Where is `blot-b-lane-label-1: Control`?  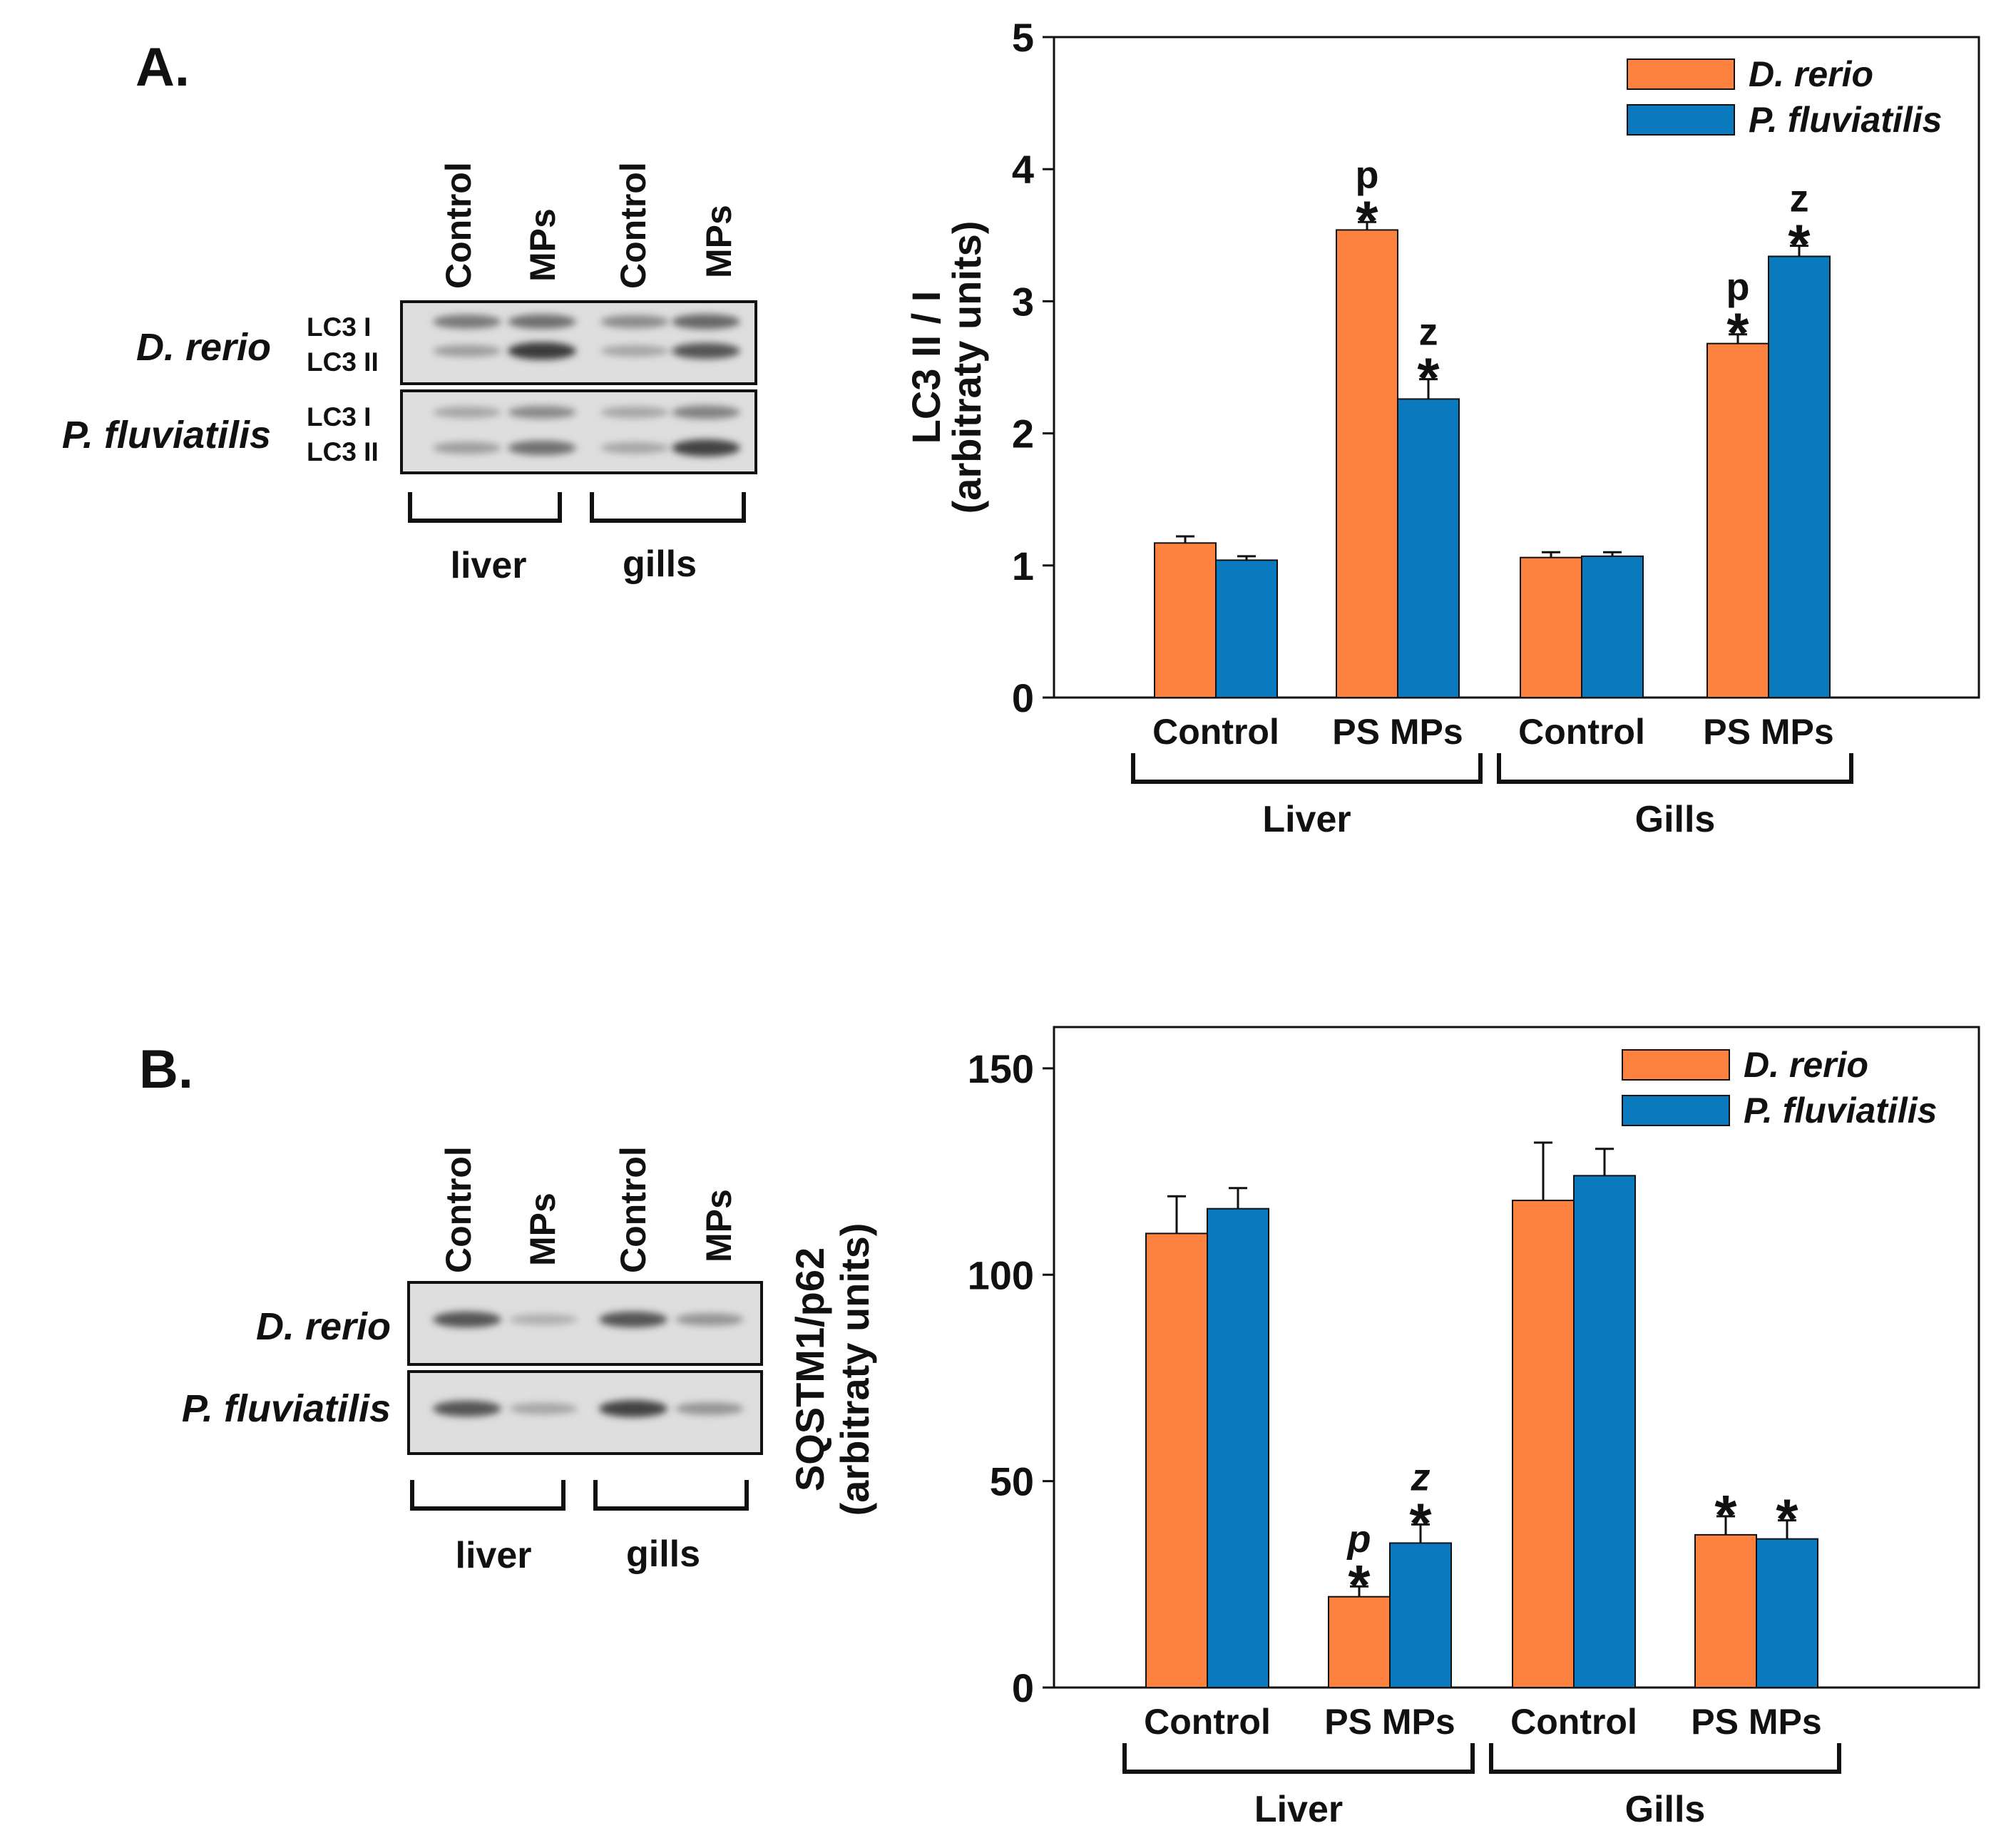 blot-b-lane-label-1: Control is located at coordinates (459, 1209).